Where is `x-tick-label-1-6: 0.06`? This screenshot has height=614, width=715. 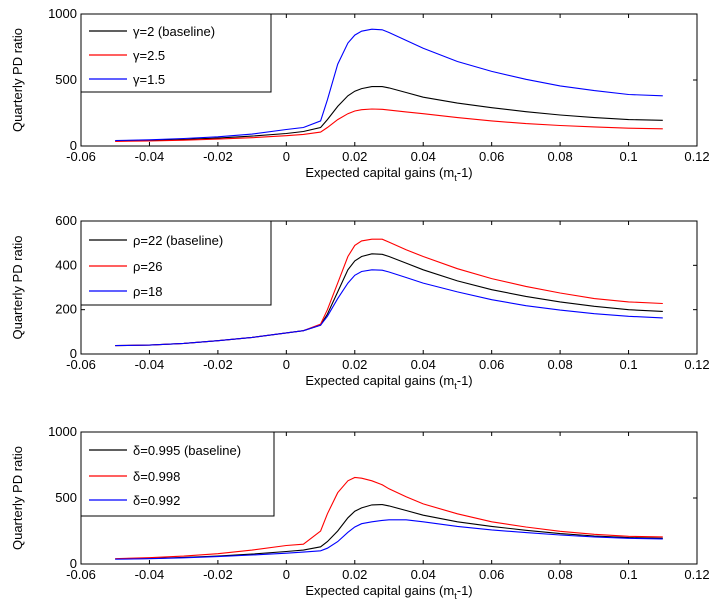
x-tick-label-1-6: 0.06 is located at coordinates (491, 156).